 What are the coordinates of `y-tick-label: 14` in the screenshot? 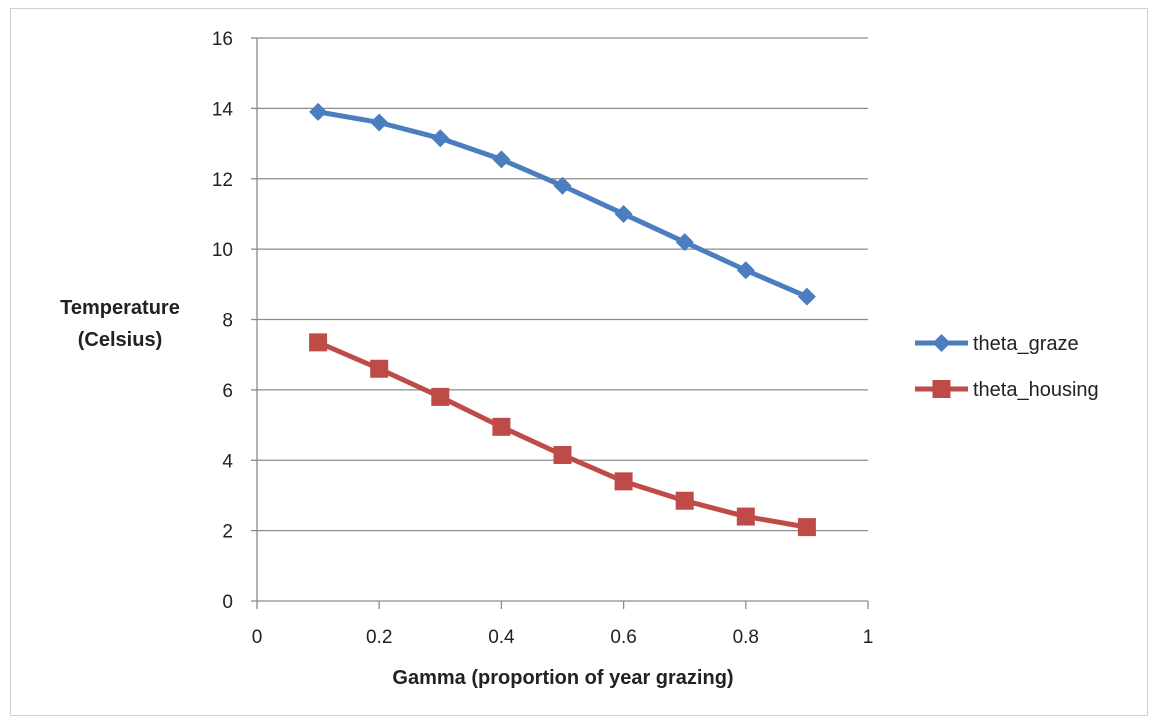 It's located at (223, 109).